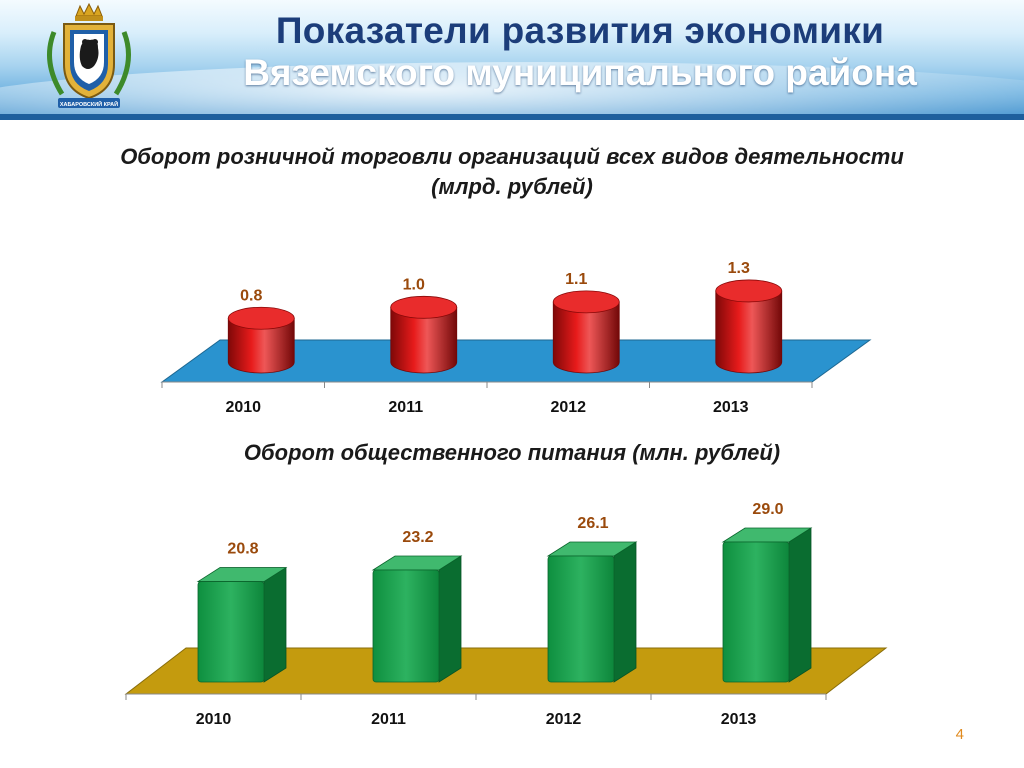  What do you see at coordinates (89, 104) in the screenshot?
I see `emblem-ribbon-text: ХАБАРОВСКИЙ КРАЙ` at bounding box center [89, 104].